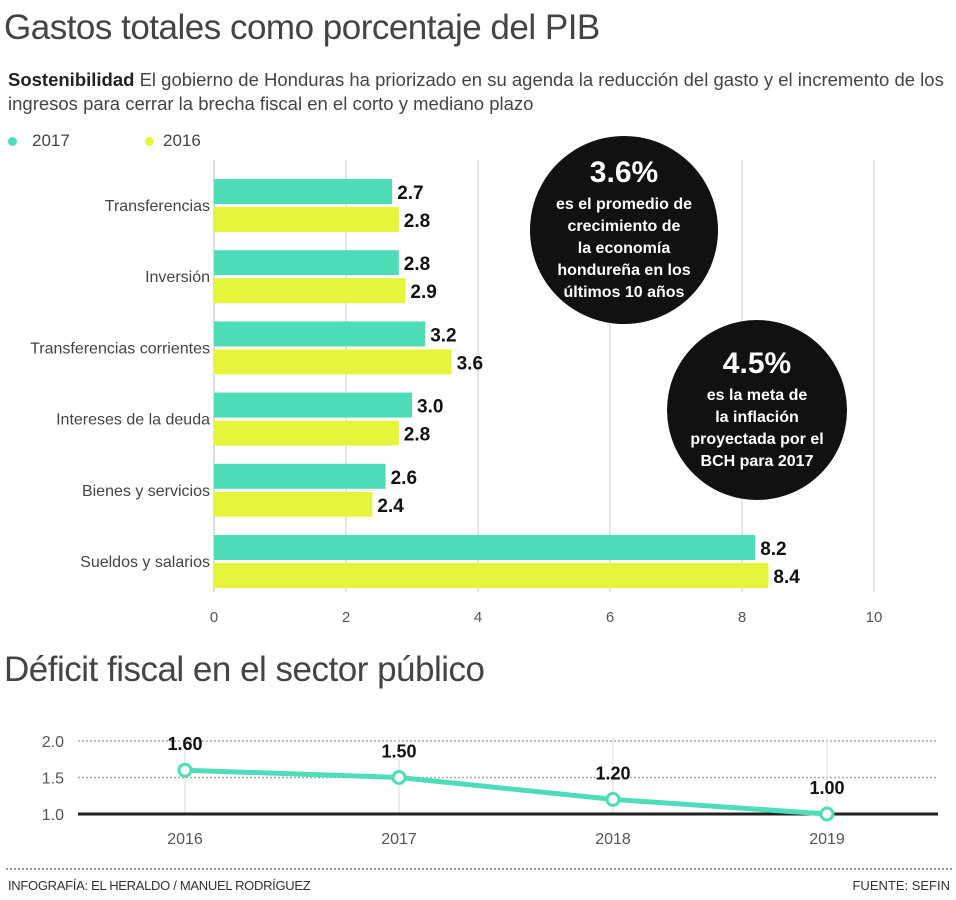 This screenshot has width=956, height=900. I want to click on bar-value-label: 8.2, so click(773, 549).